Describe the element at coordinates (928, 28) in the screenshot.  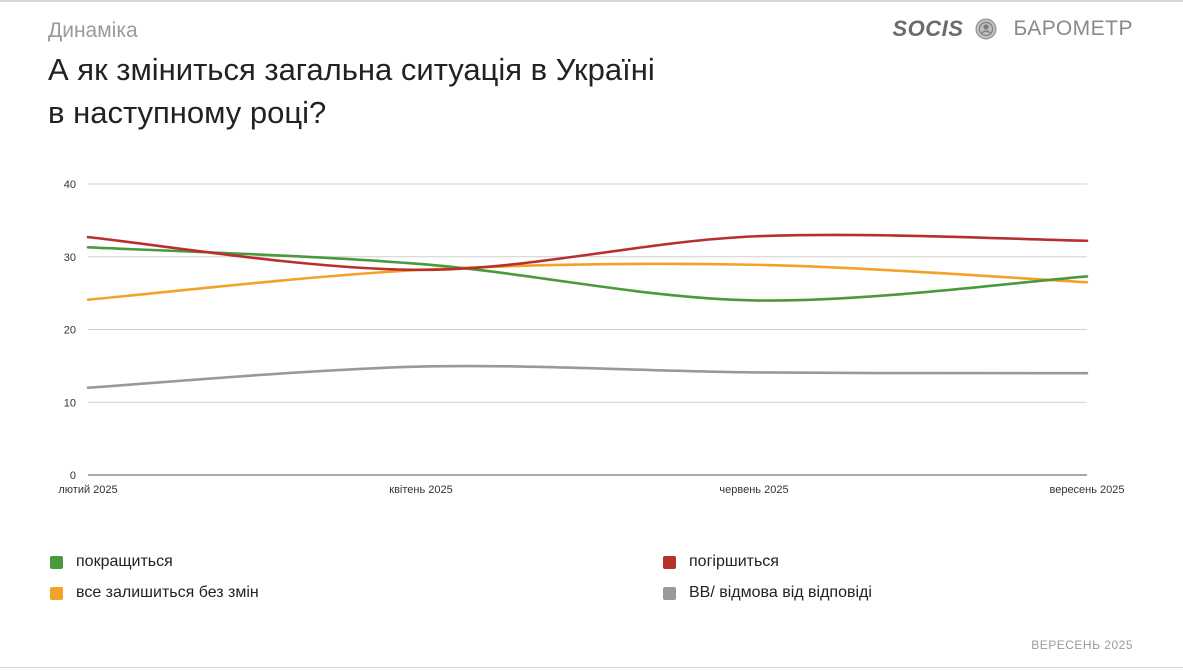
I see `socis-logo: SOCIS` at that location.